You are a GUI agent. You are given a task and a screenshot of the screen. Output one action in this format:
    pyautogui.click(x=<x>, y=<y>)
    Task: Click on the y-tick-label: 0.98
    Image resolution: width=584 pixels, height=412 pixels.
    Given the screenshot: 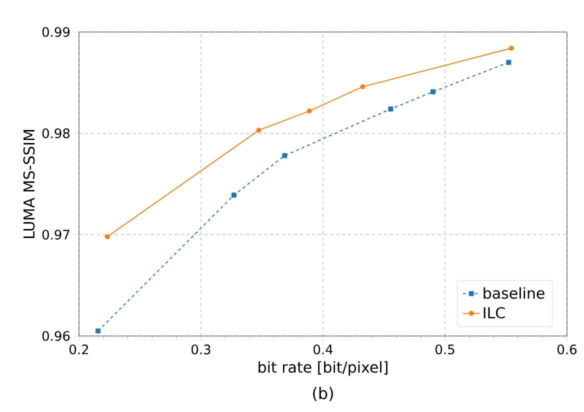 What is the action you would take?
    pyautogui.click(x=56, y=133)
    